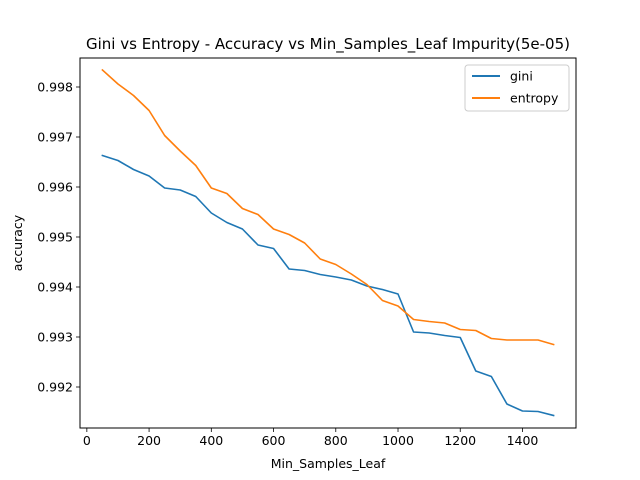 Image resolution: width=640 pixels, height=480 pixels. What do you see at coordinates (149, 440) in the screenshot?
I see `x-tick-label: 200` at bounding box center [149, 440].